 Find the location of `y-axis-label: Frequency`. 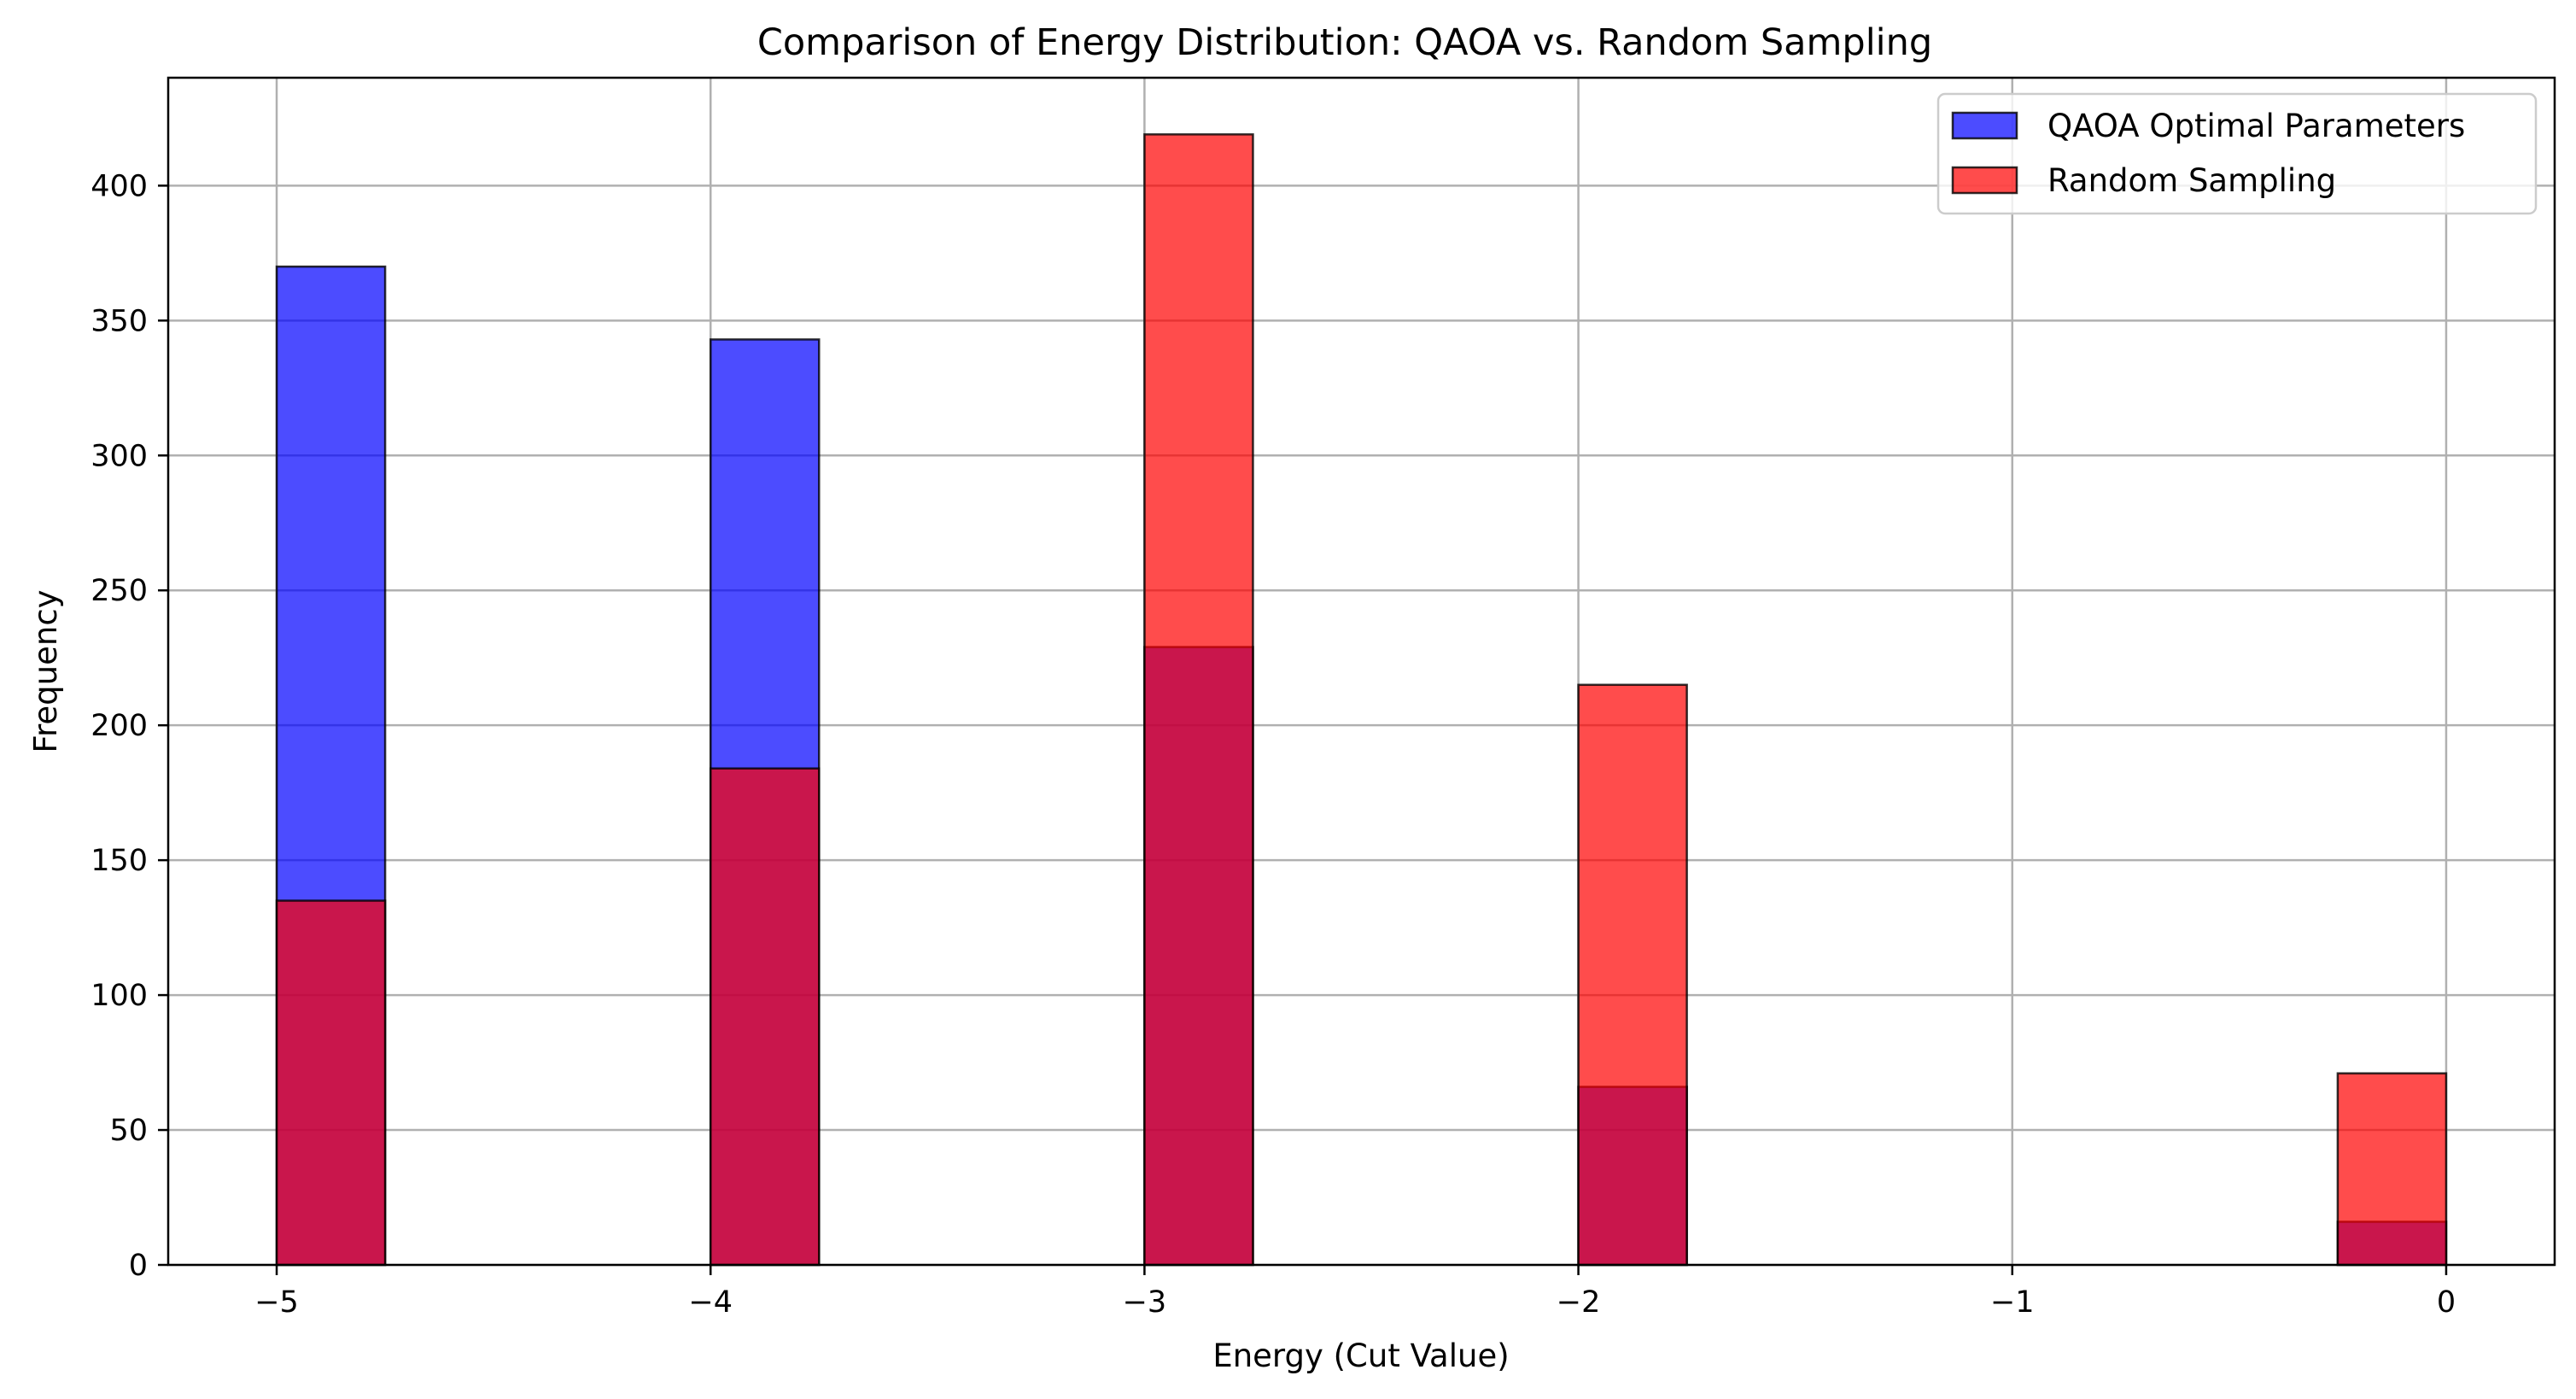

y-axis-label: Frequency is located at coordinates (45, 671).